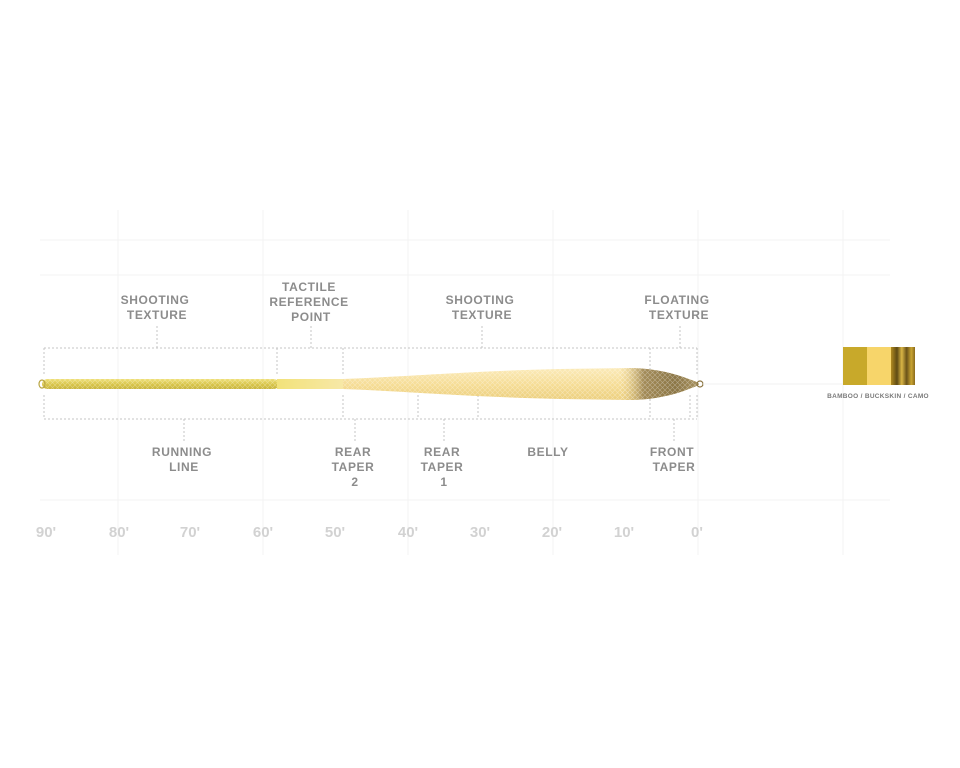 Image resolution: width=960 pixels, height=768 pixels. Describe the element at coordinates (552, 532) in the screenshot. I see `axis-tick: 20'` at that location.